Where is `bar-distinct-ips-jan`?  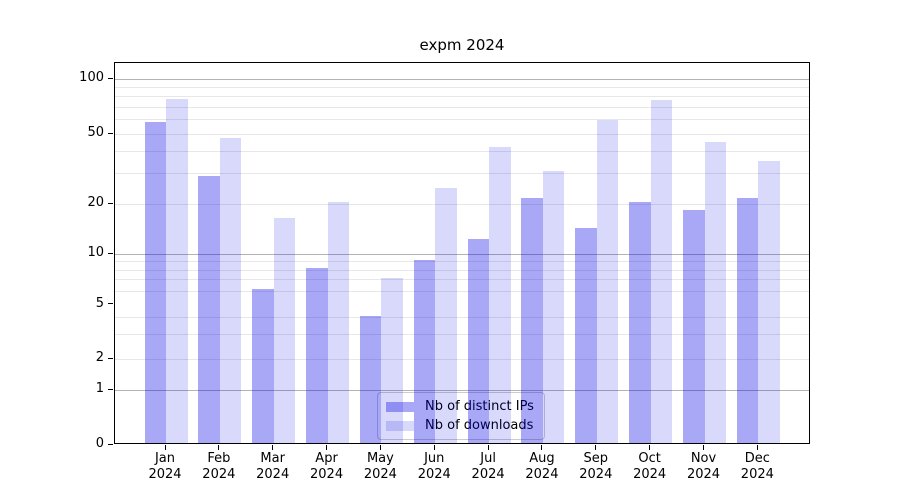
bar-distinct-ips-jan is located at coordinates (155, 282).